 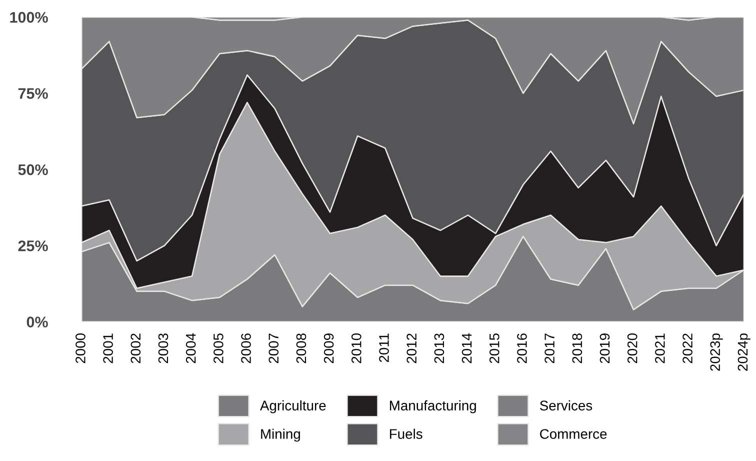 I want to click on y-tick-label: 25%, so click(x=33, y=246).